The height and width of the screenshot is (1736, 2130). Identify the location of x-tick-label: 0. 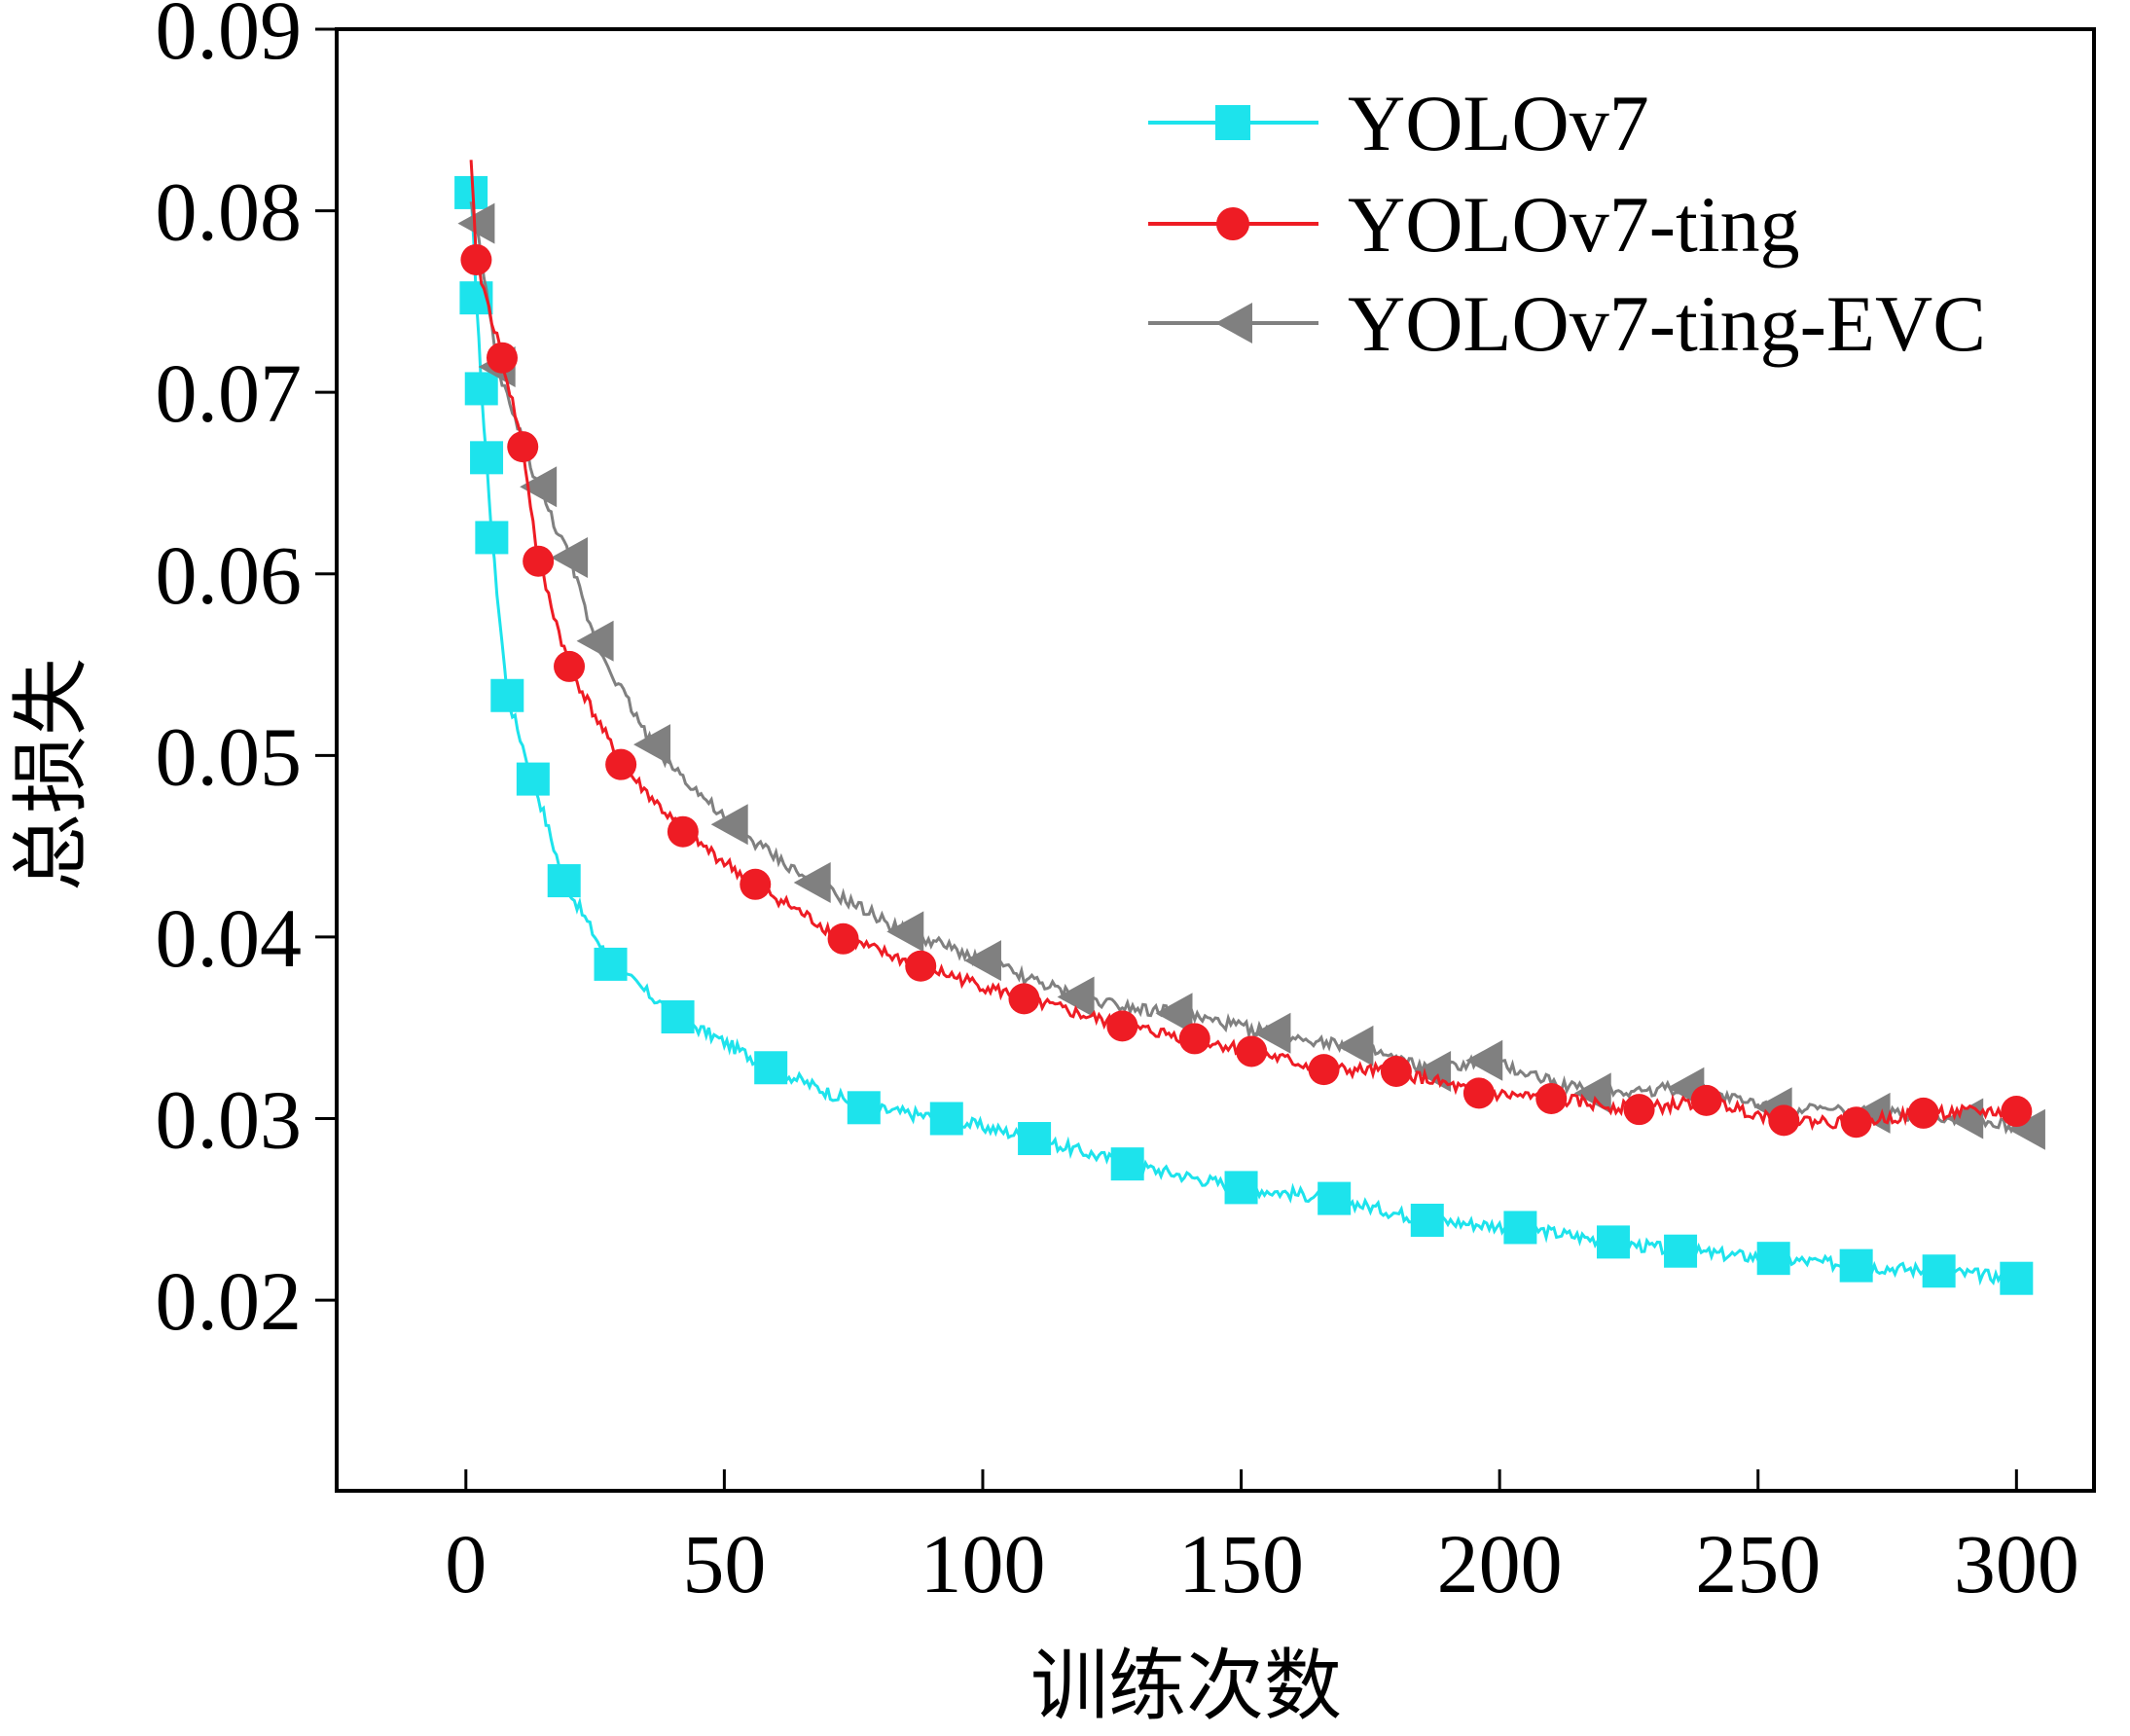
(466, 1563).